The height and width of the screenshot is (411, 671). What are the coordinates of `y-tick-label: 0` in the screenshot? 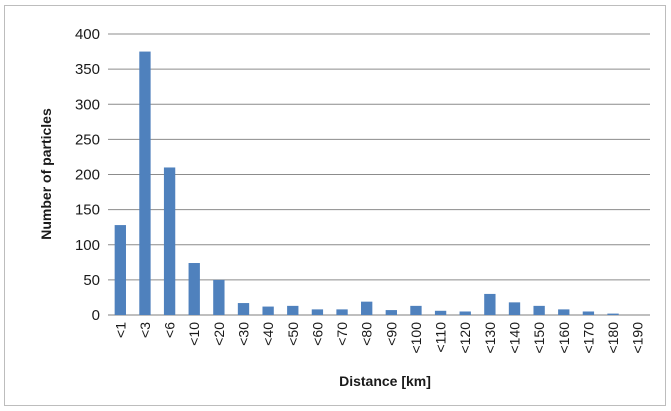 It's located at (96, 315).